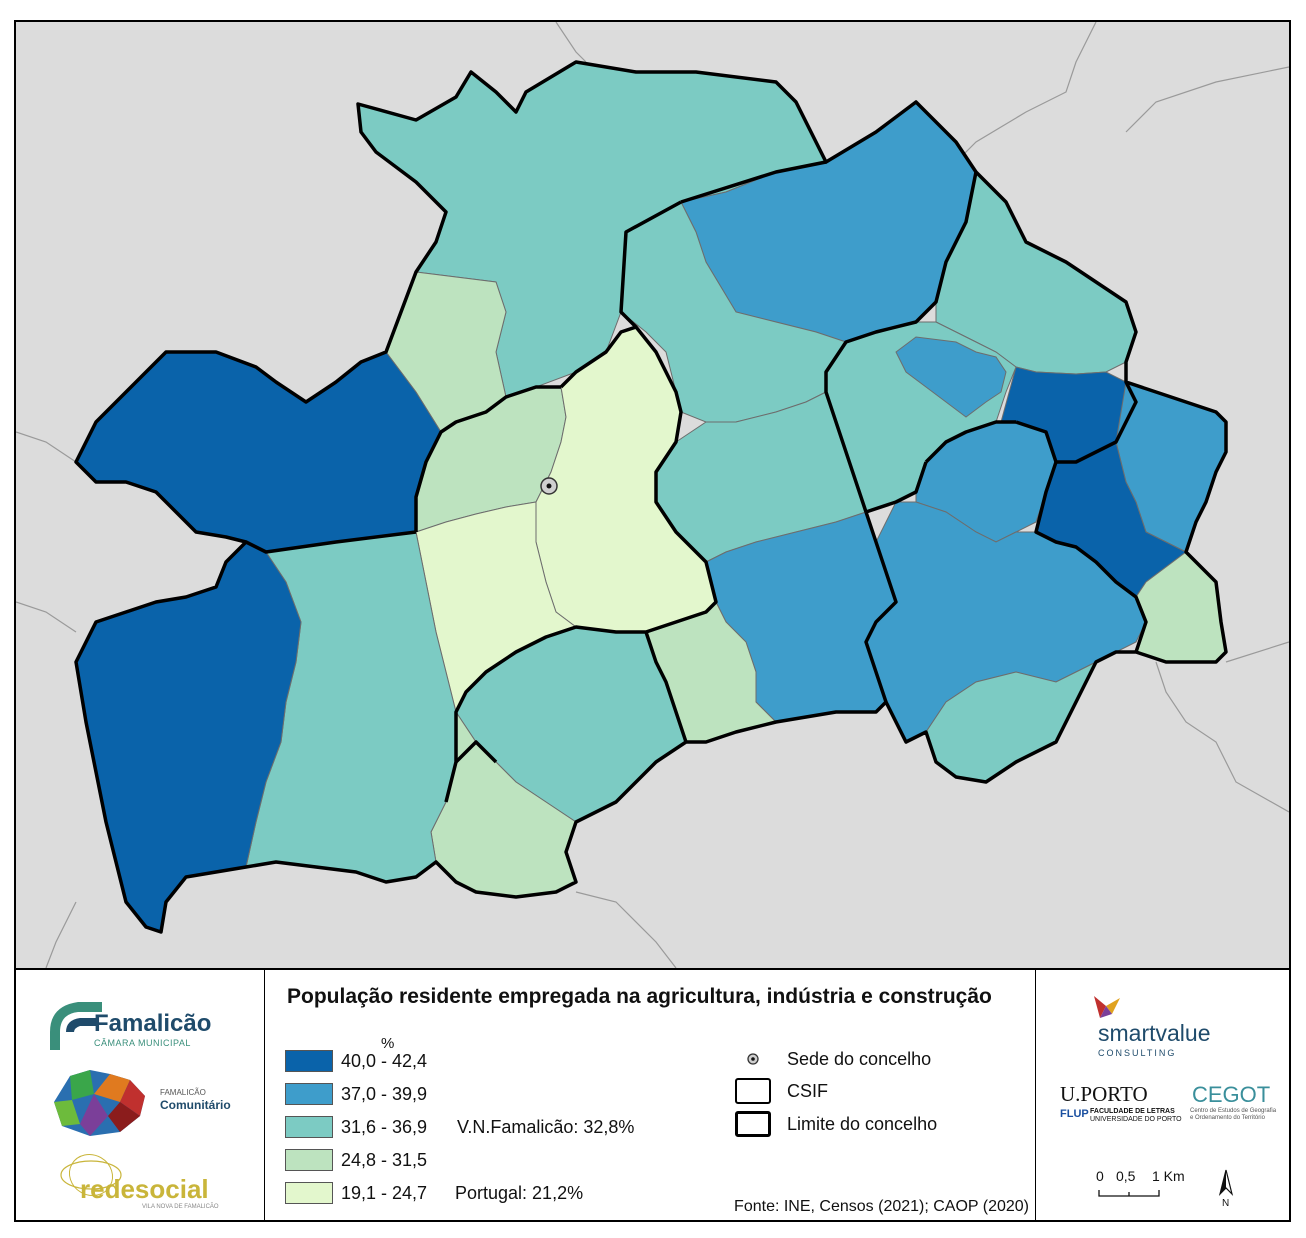 This screenshot has width=1306, height=1238. I want to click on comunitario-mosaic-icon, so click(99, 1103).